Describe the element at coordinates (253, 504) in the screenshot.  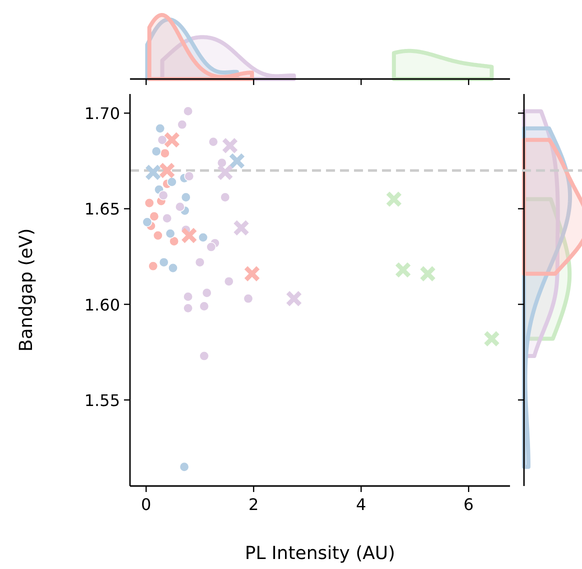
I see `x-tick-label: 2` at that location.